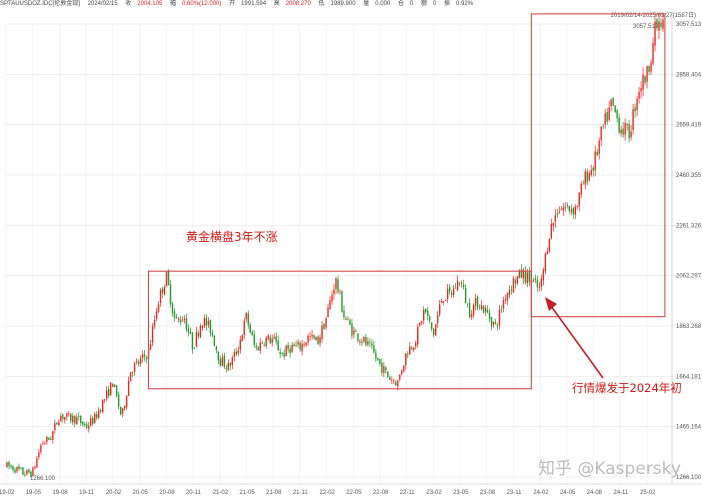 This screenshot has height=500, width=702. What do you see at coordinates (653, 16) in the screenshot?
I see `date-range-label: 2019/02/14-2025/03/27(1587日)` at bounding box center [653, 16].